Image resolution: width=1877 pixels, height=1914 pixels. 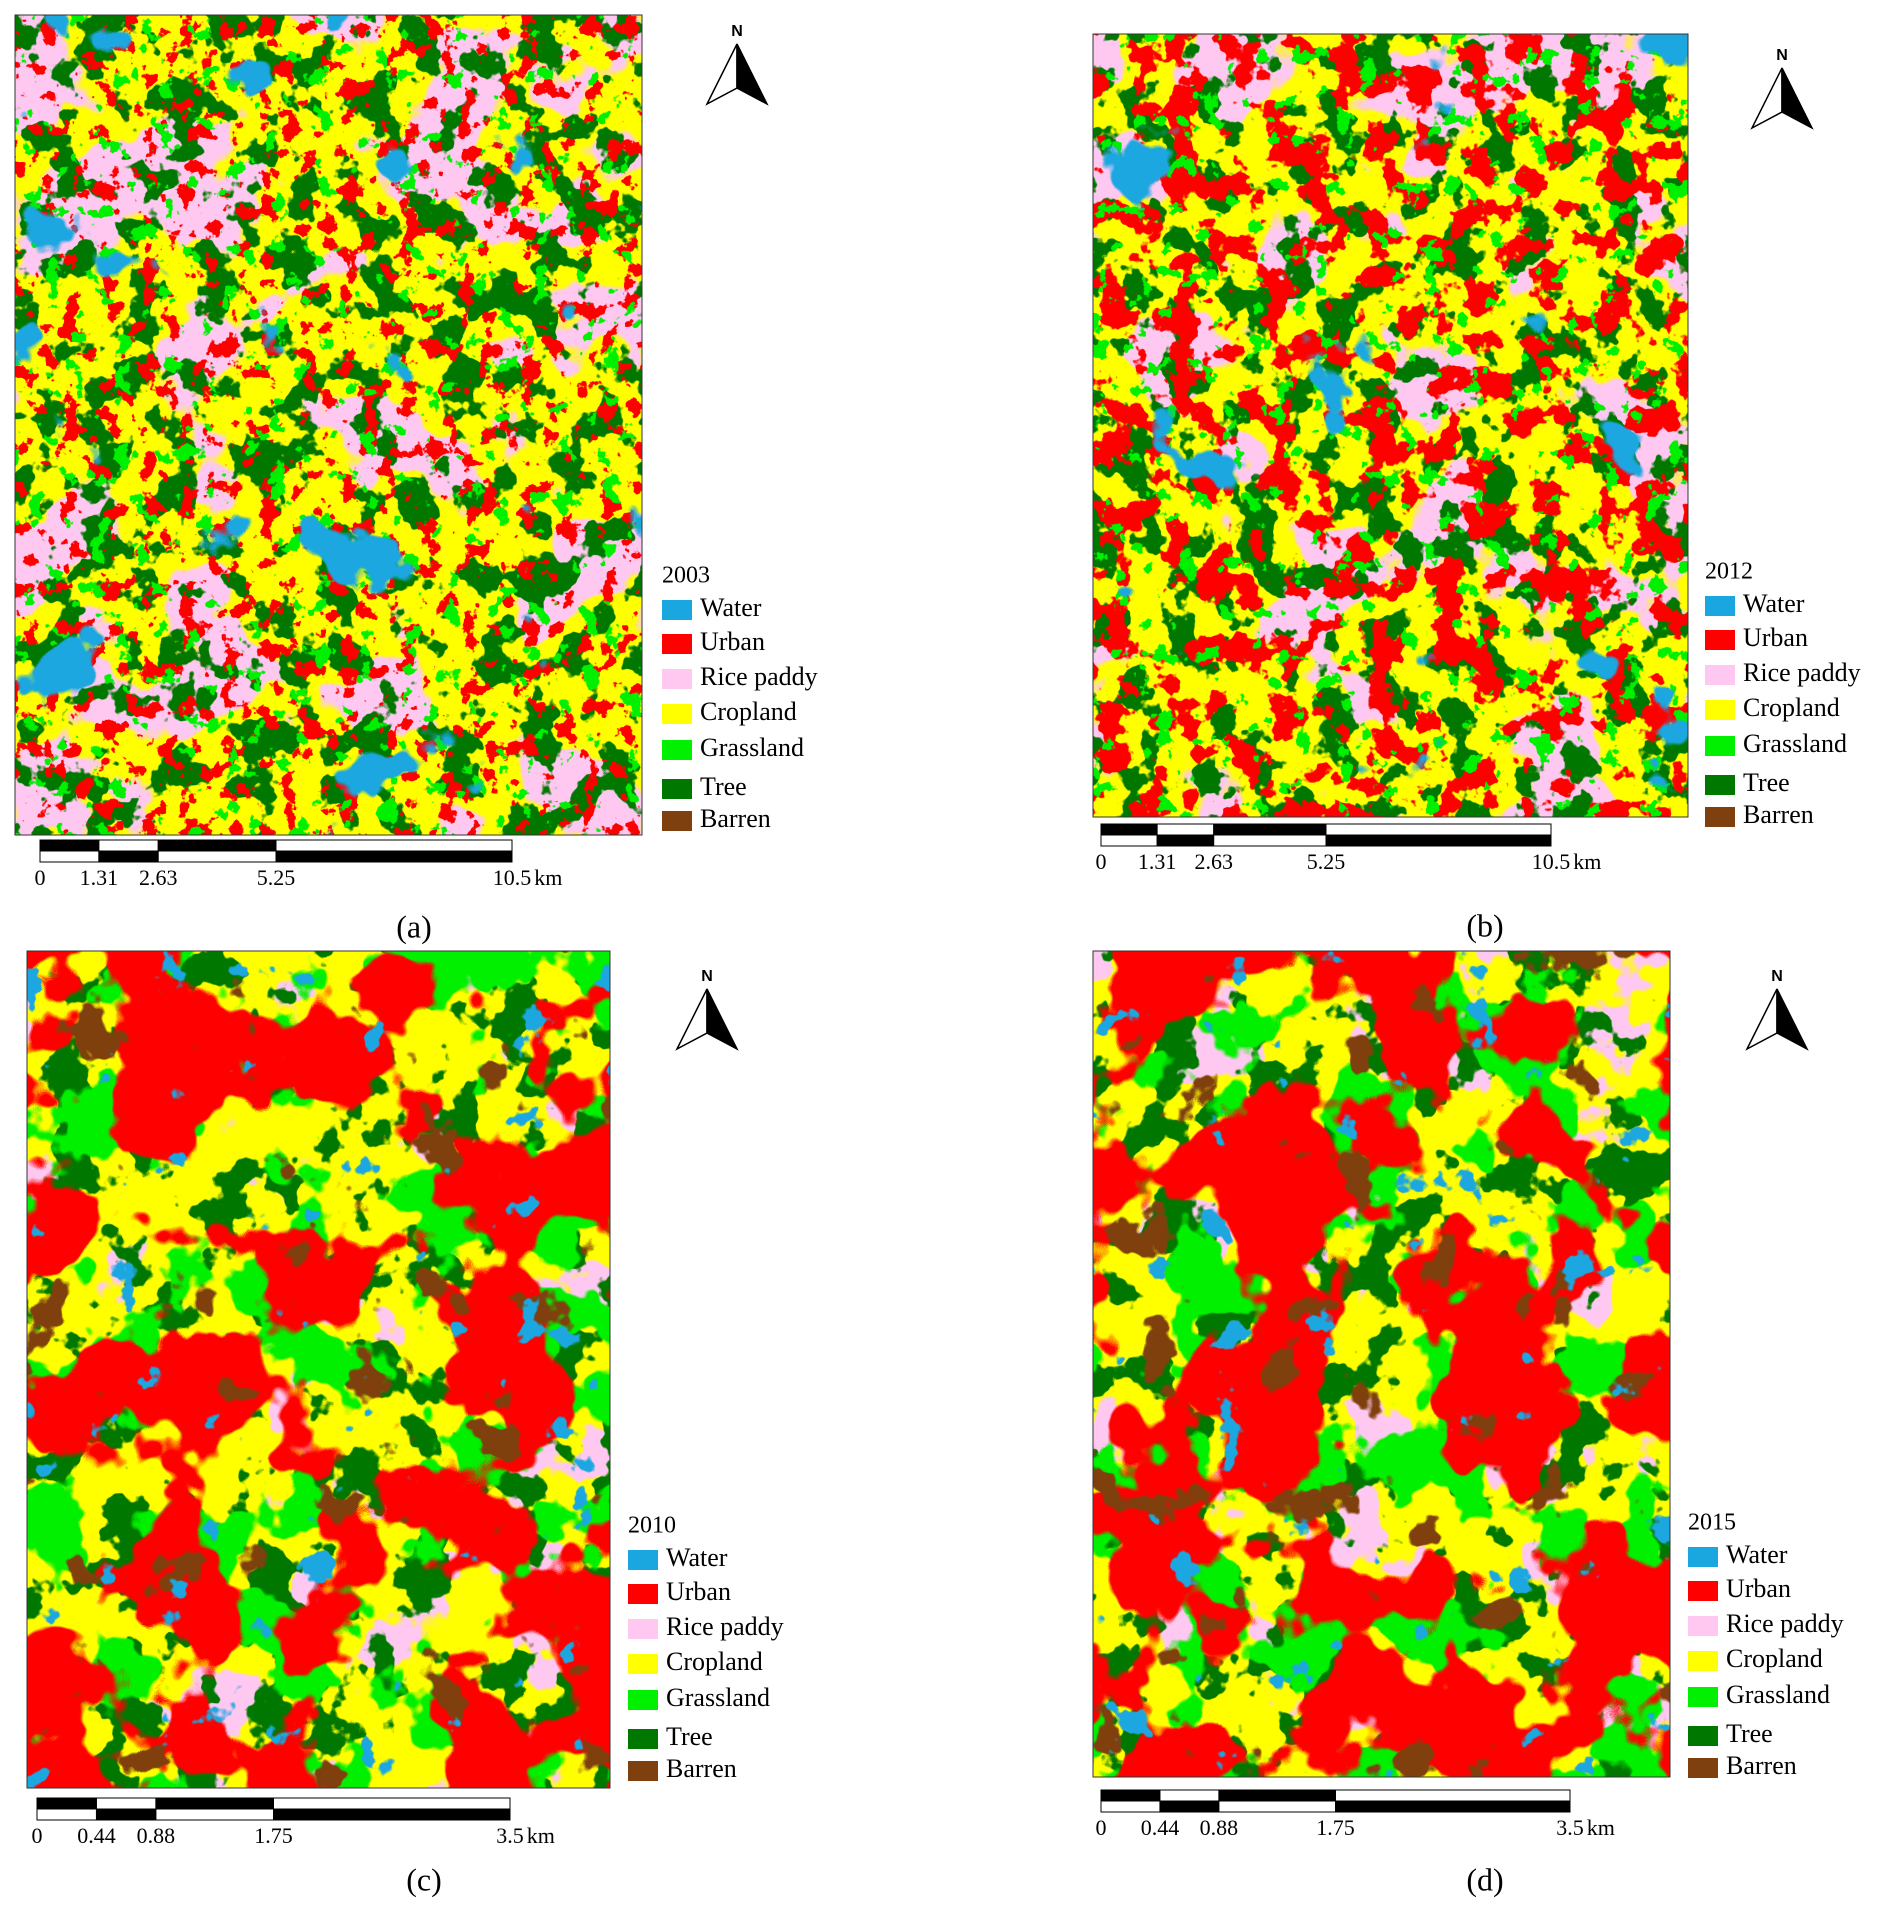 I want to click on panel-label: (c), so click(x=424, y=1879).